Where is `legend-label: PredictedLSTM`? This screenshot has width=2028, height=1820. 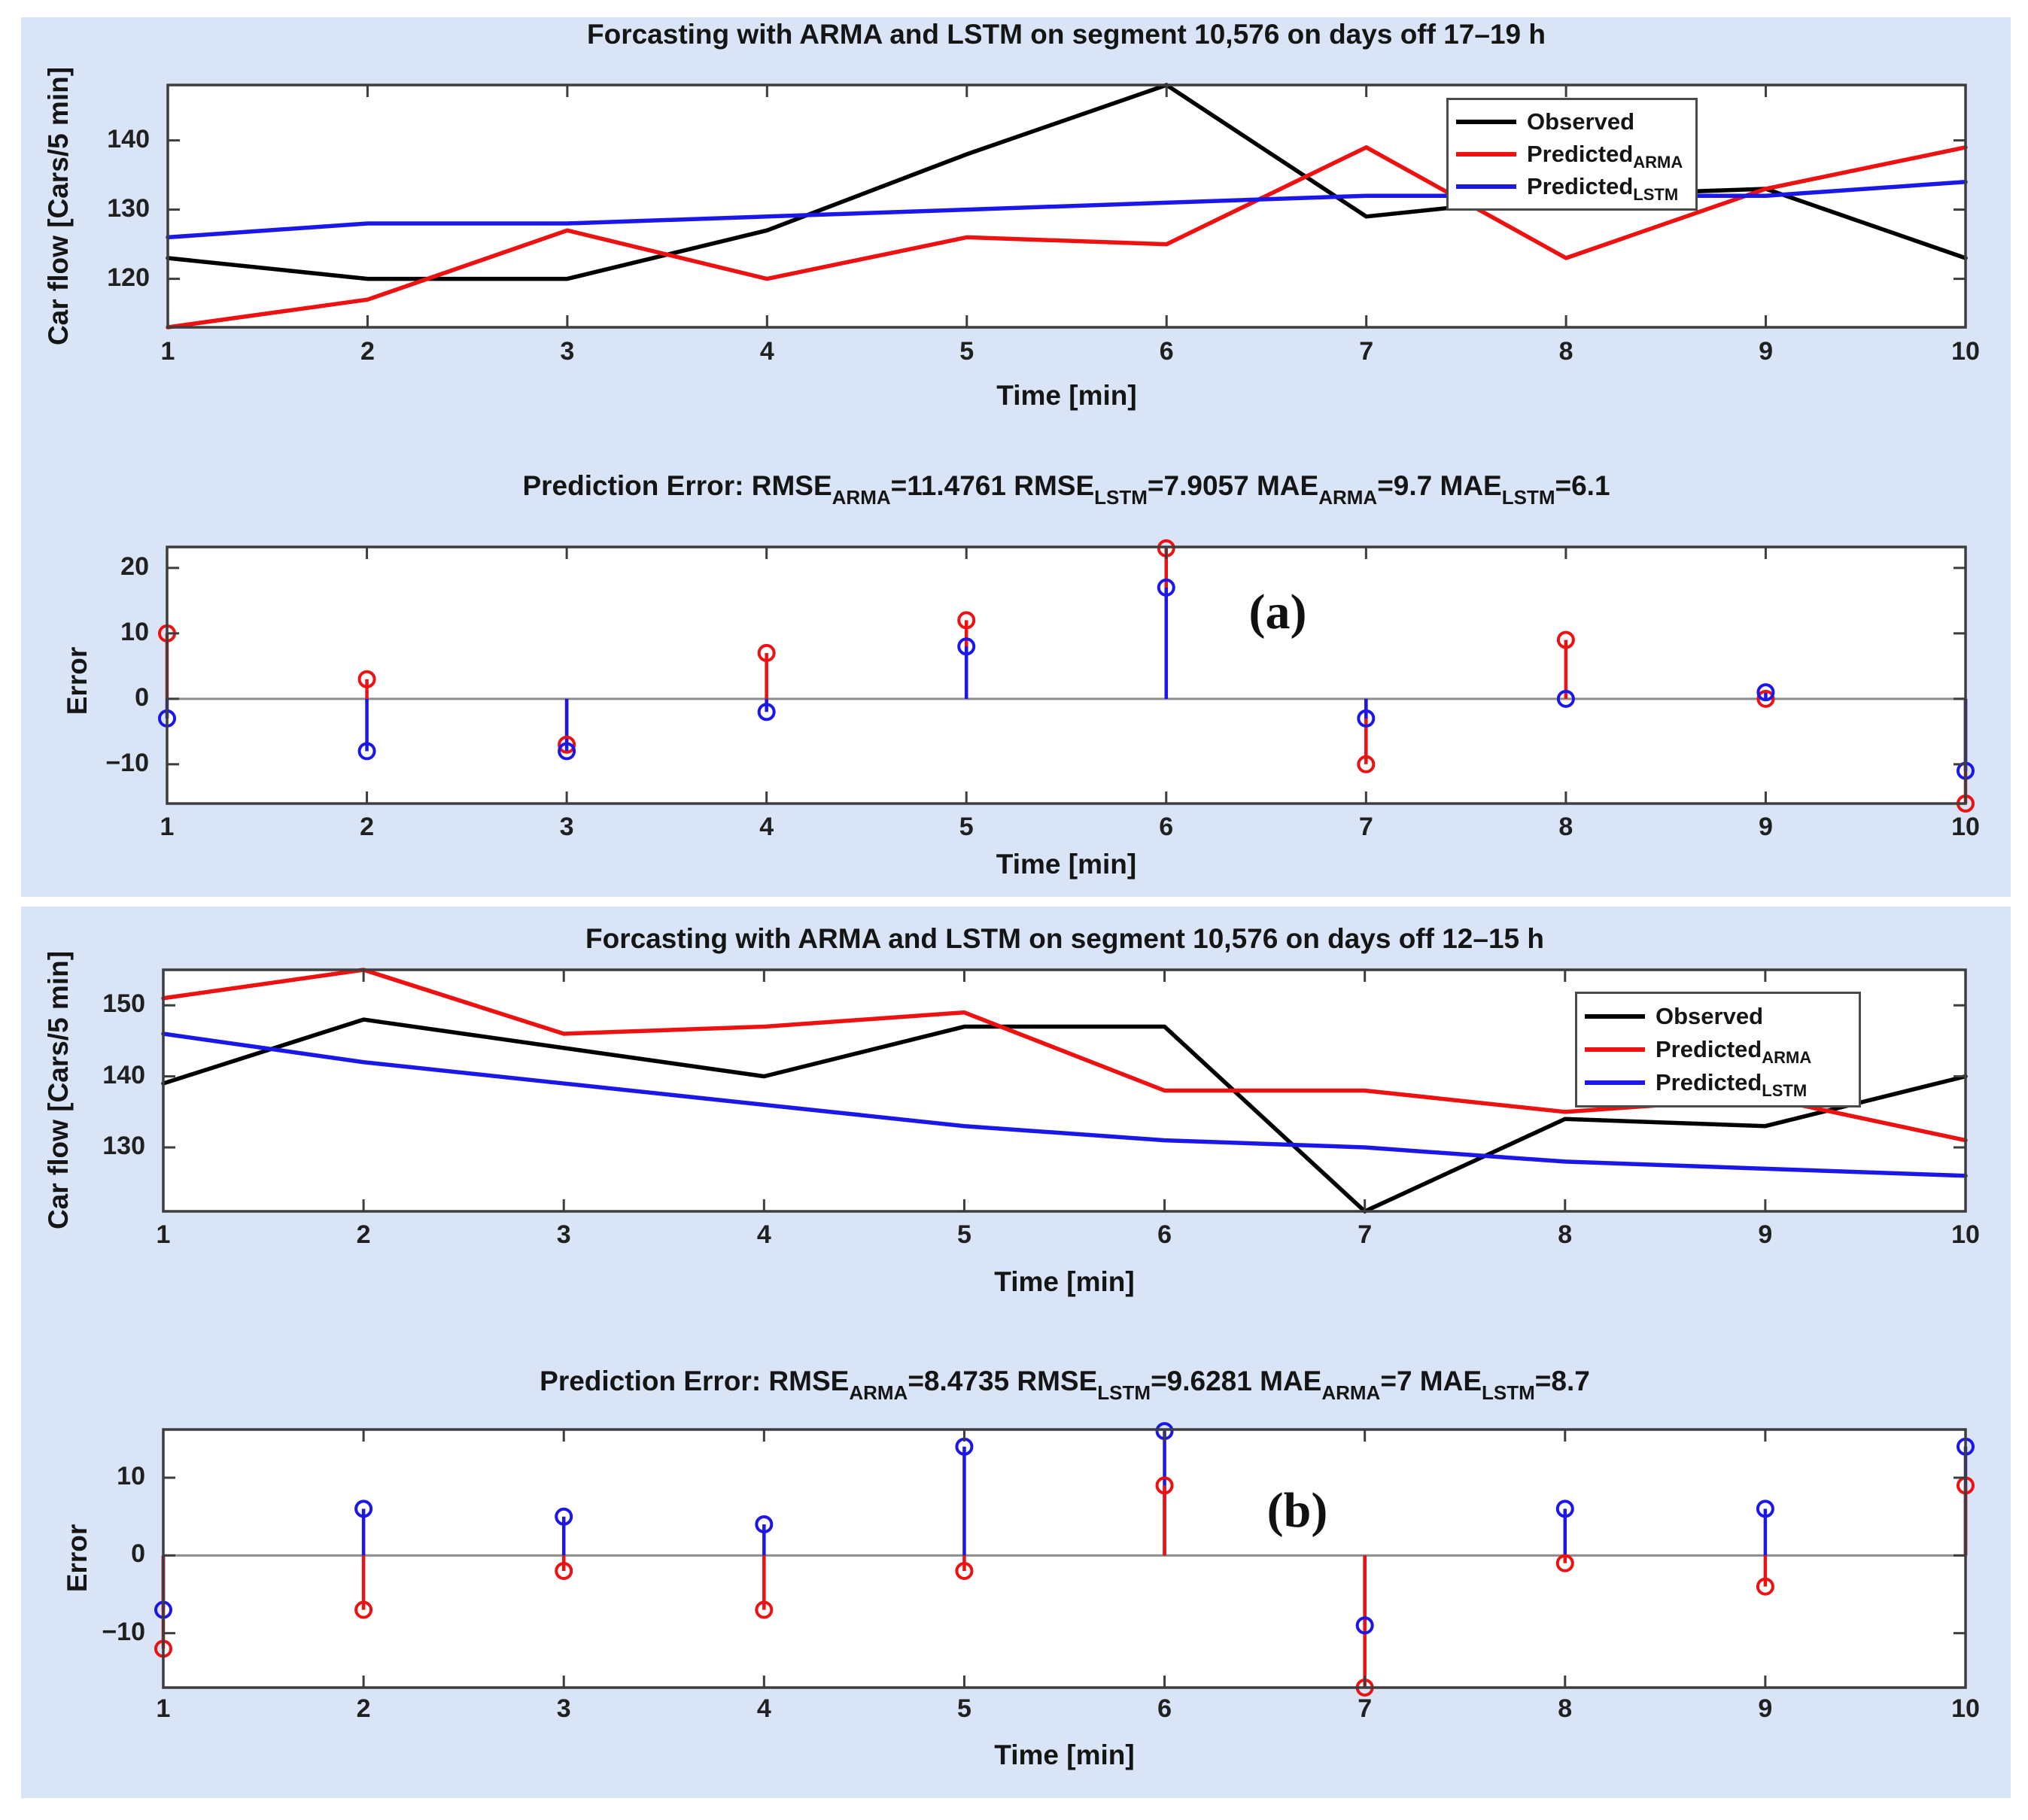
legend-label: PredictedLSTM is located at coordinates (1603, 188).